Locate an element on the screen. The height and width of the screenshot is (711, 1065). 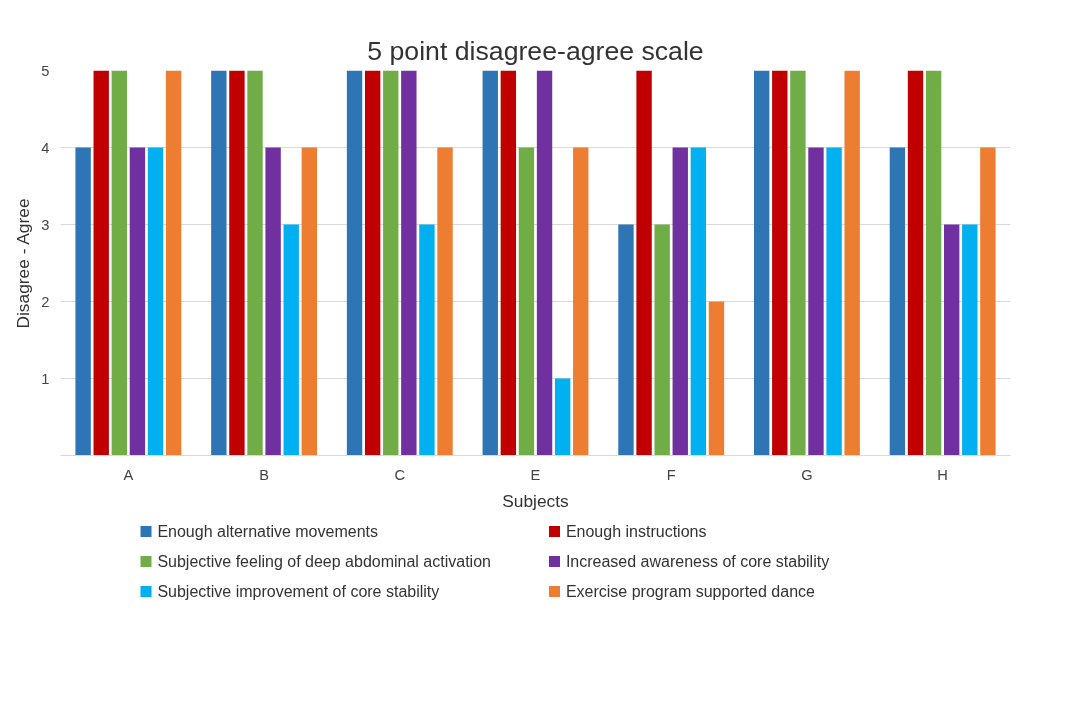
legend-label: Enough instructions is located at coordinates (636, 531).